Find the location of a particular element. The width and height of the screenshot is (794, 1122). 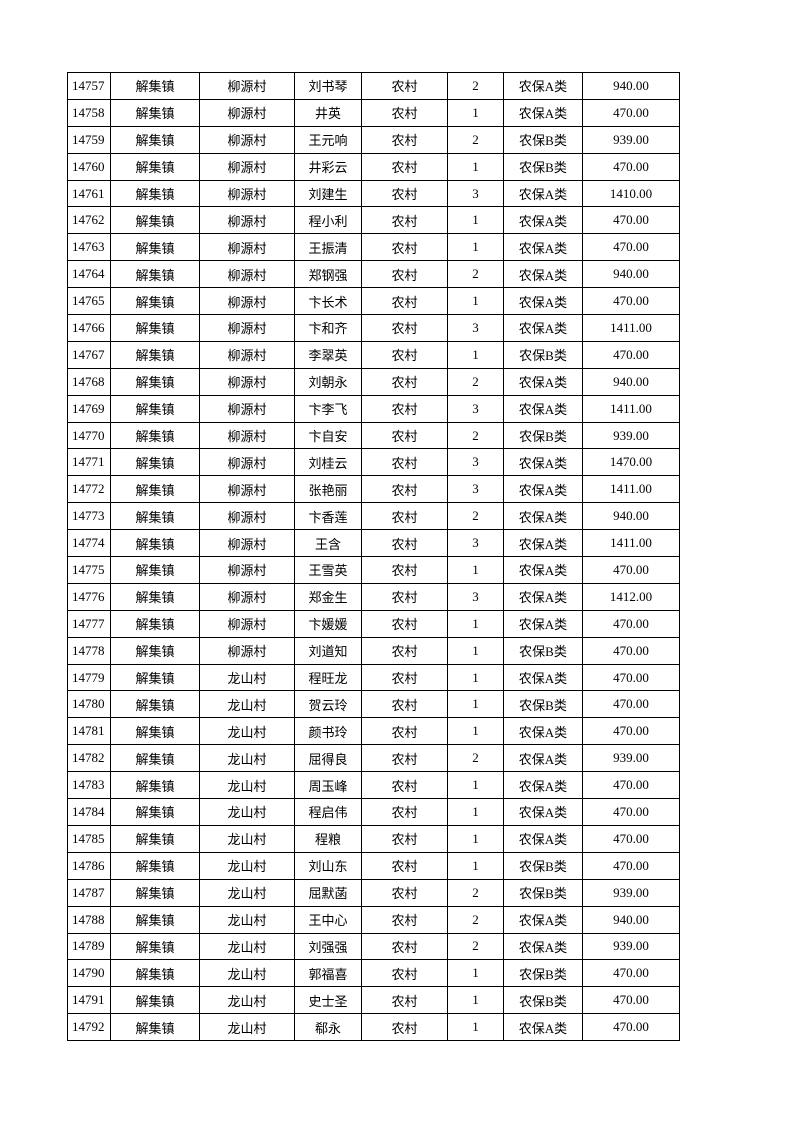

amount: 1470.00 is located at coordinates (631, 462).